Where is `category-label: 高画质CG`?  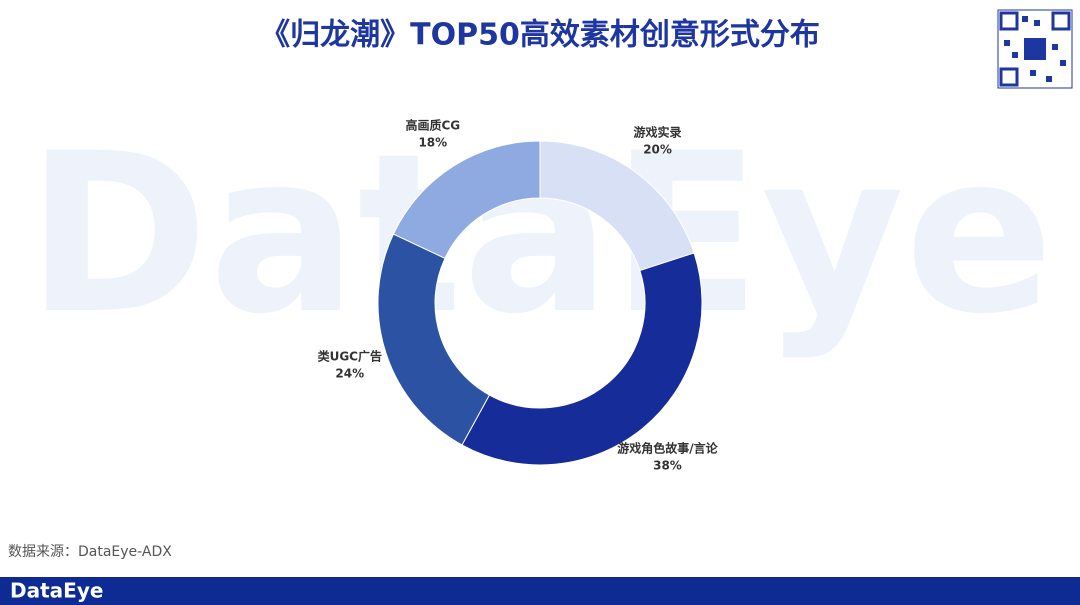
category-label: 高画质CG is located at coordinates (432, 125).